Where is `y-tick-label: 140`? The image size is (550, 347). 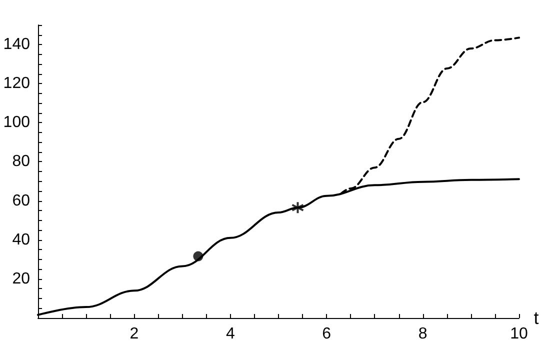 y-tick-label: 140 is located at coordinates (16, 45).